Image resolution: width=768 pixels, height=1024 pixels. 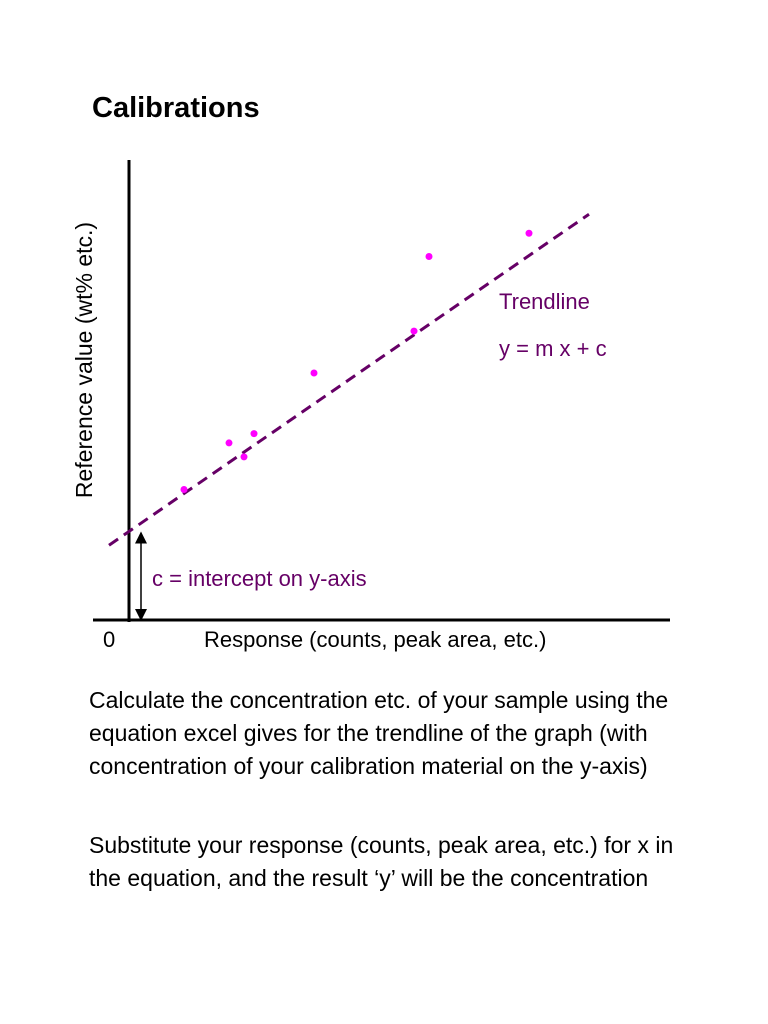 What do you see at coordinates (259, 578) in the screenshot?
I see `intercept-label: c = intercept on y-axis` at bounding box center [259, 578].